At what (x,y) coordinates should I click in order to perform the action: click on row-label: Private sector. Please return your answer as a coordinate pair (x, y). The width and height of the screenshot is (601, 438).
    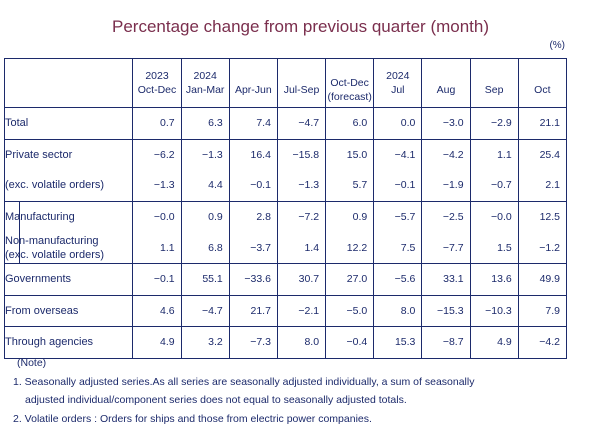
    Looking at the image, I should click on (68, 154).